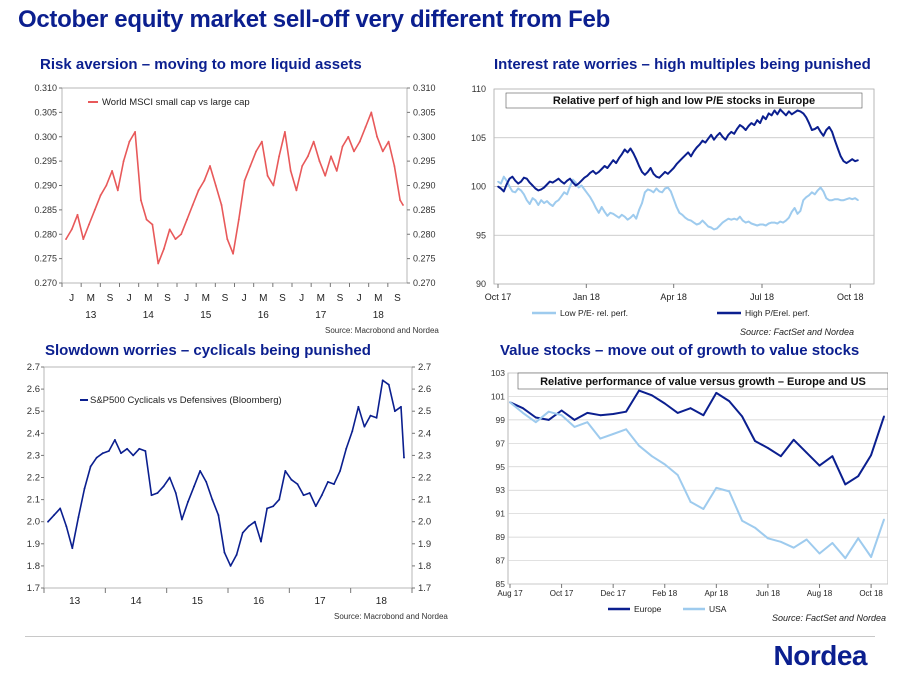  I want to click on y-tick-label-right: 2.6, so click(424, 389).